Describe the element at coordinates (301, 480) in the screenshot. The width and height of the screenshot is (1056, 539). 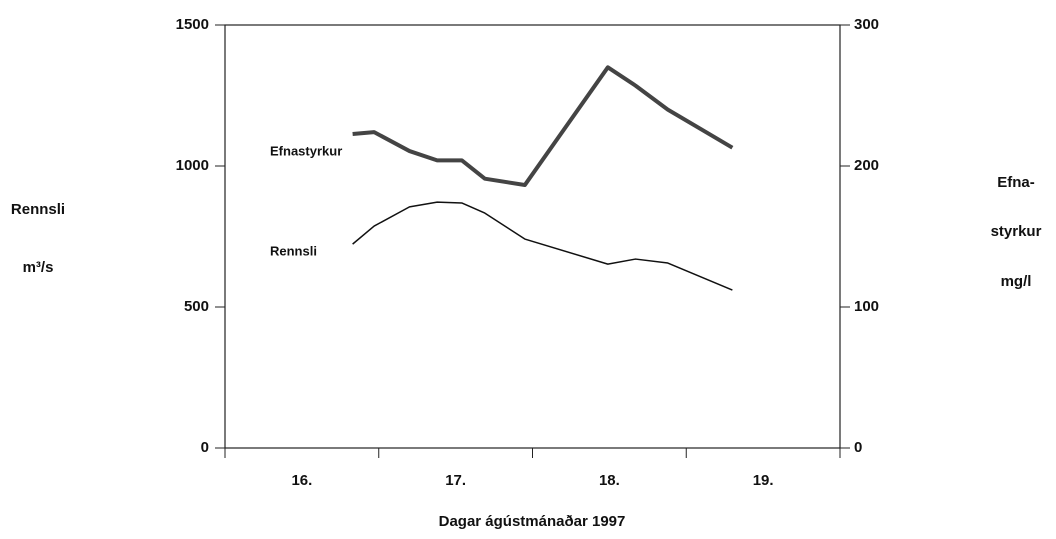
I see `x-tick-label: 16.` at that location.